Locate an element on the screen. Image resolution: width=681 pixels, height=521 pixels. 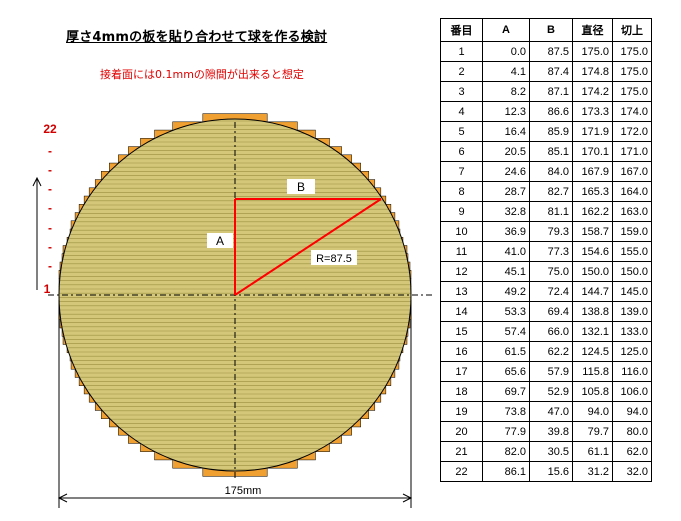
cell-diameter: 165.3 is located at coordinates (592, 191).